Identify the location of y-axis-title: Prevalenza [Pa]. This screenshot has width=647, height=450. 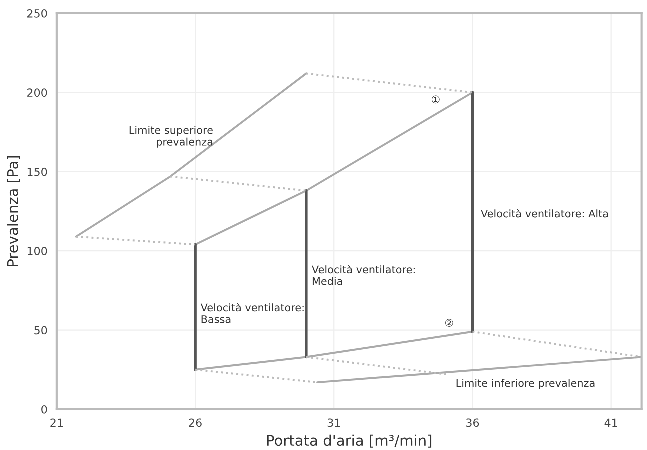
(13, 211).